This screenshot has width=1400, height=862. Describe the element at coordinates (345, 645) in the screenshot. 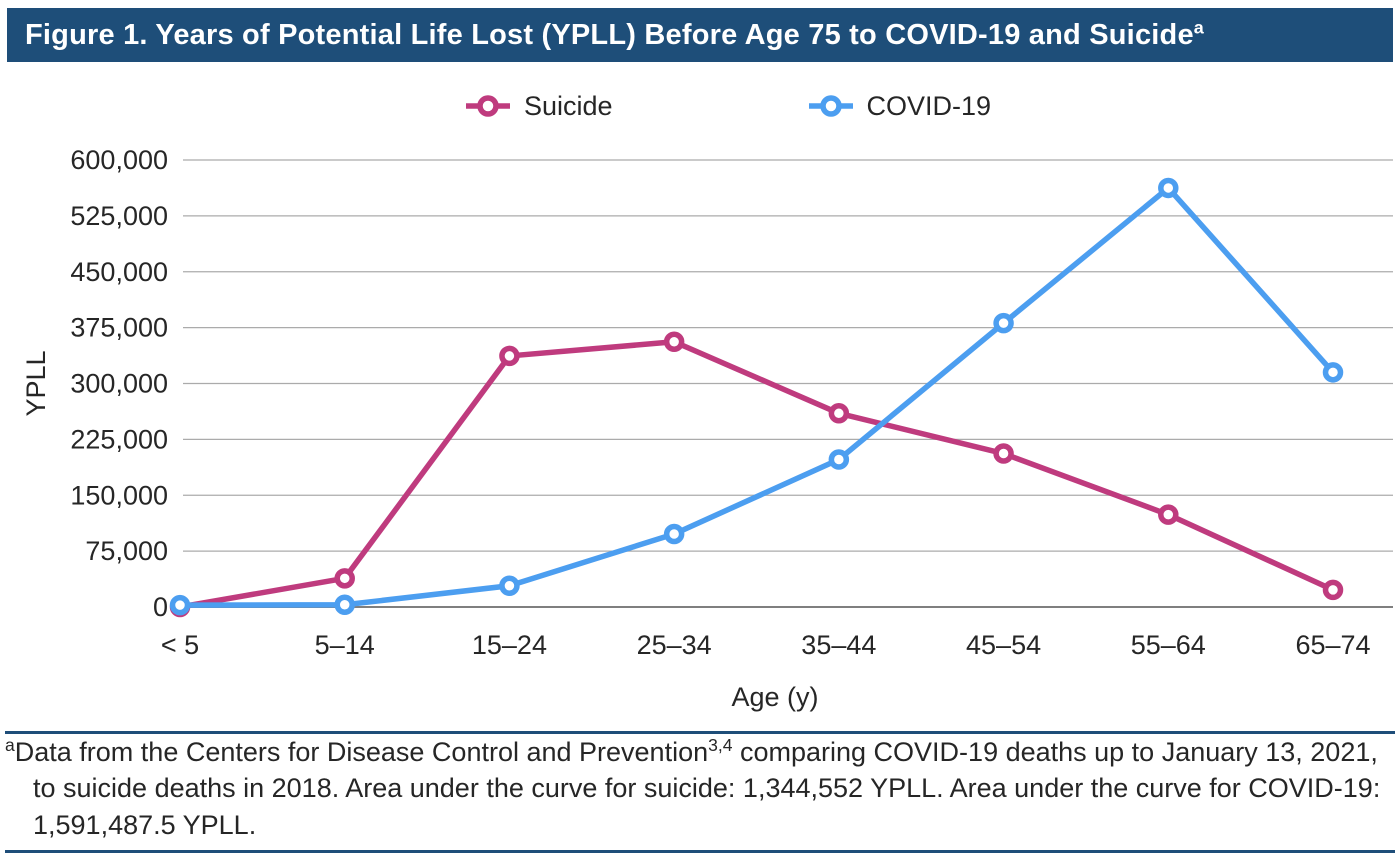

I see `x-tick-label: 5–14` at that location.